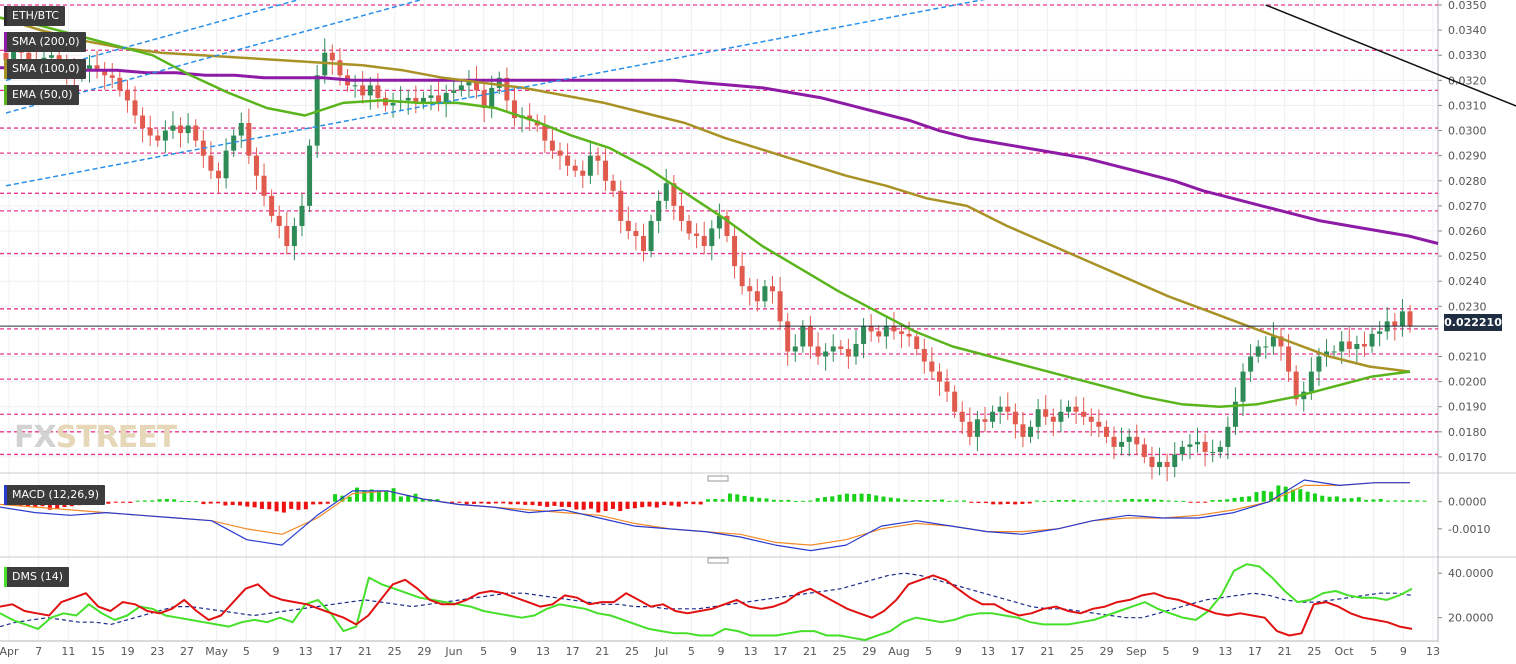 Image resolution: width=1516 pixels, height=664 pixels. I want to click on sma200-label: SMA (200,0), so click(45, 42).